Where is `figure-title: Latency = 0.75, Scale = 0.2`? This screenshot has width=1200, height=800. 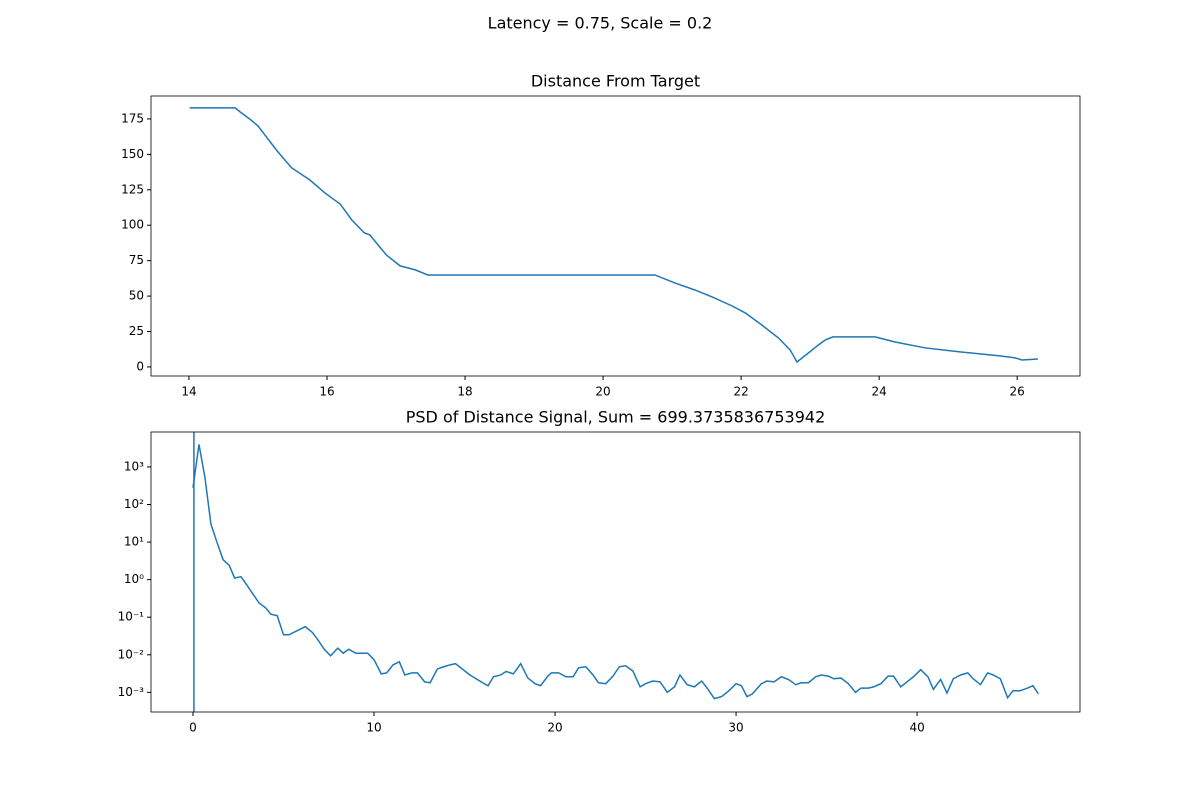 figure-title: Latency = 0.75, Scale = 0.2 is located at coordinates (600, 23).